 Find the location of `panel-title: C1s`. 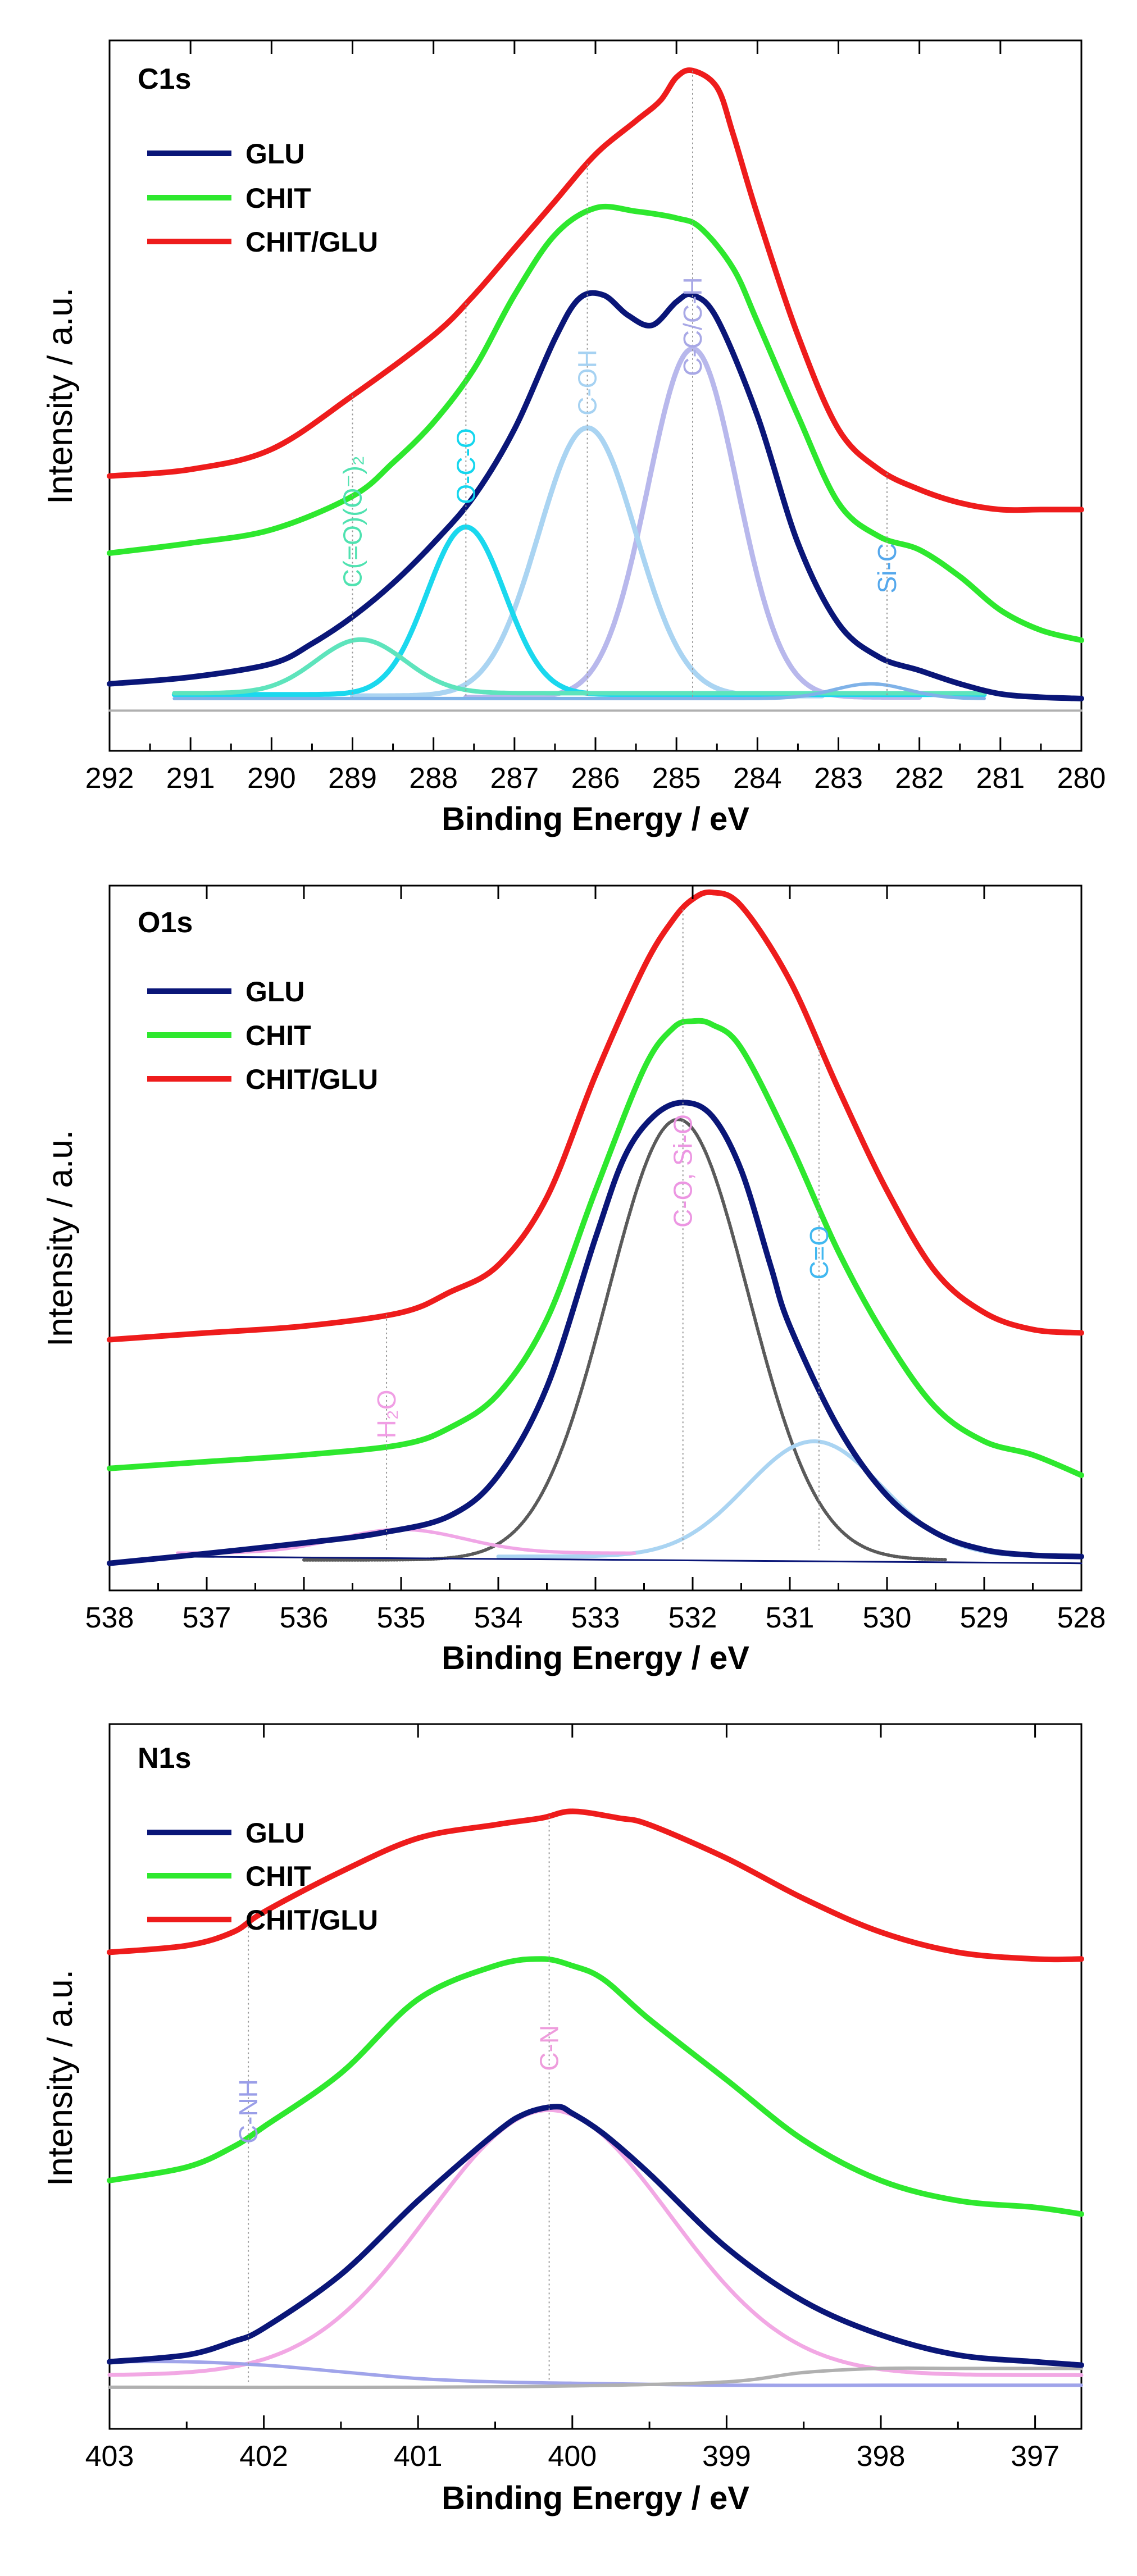

panel-title: C1s is located at coordinates (164, 79).